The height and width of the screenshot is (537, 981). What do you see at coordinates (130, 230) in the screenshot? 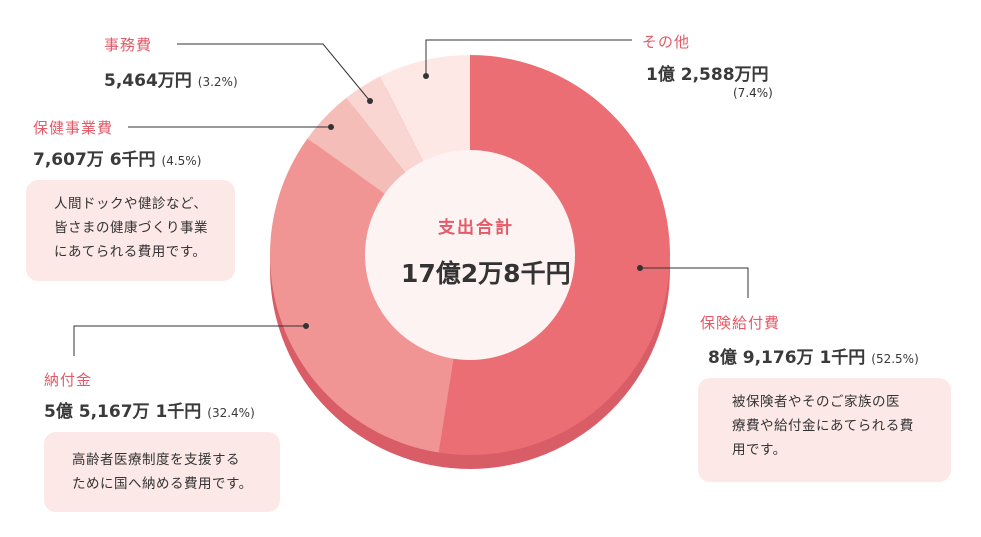
I see `note-hoken-jigyo: 人間ドックや健診など、 皆さまの健康づくり事業 にあてられる費用です。` at bounding box center [130, 230].